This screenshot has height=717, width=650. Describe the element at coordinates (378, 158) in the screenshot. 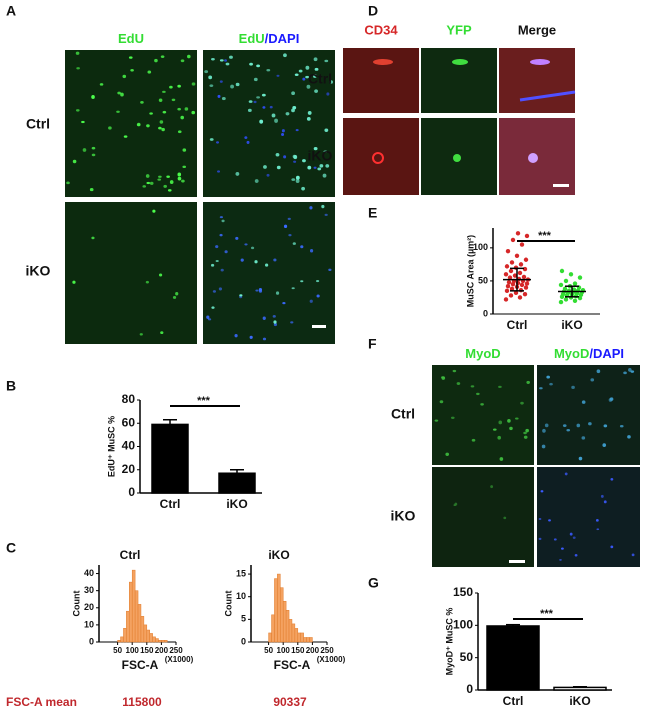

I see `cell` at that location.